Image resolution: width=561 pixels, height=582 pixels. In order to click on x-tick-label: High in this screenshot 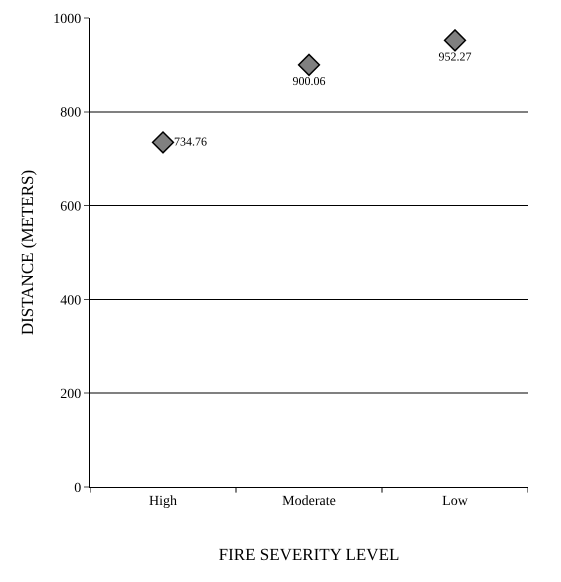, I will do `click(163, 501)`.